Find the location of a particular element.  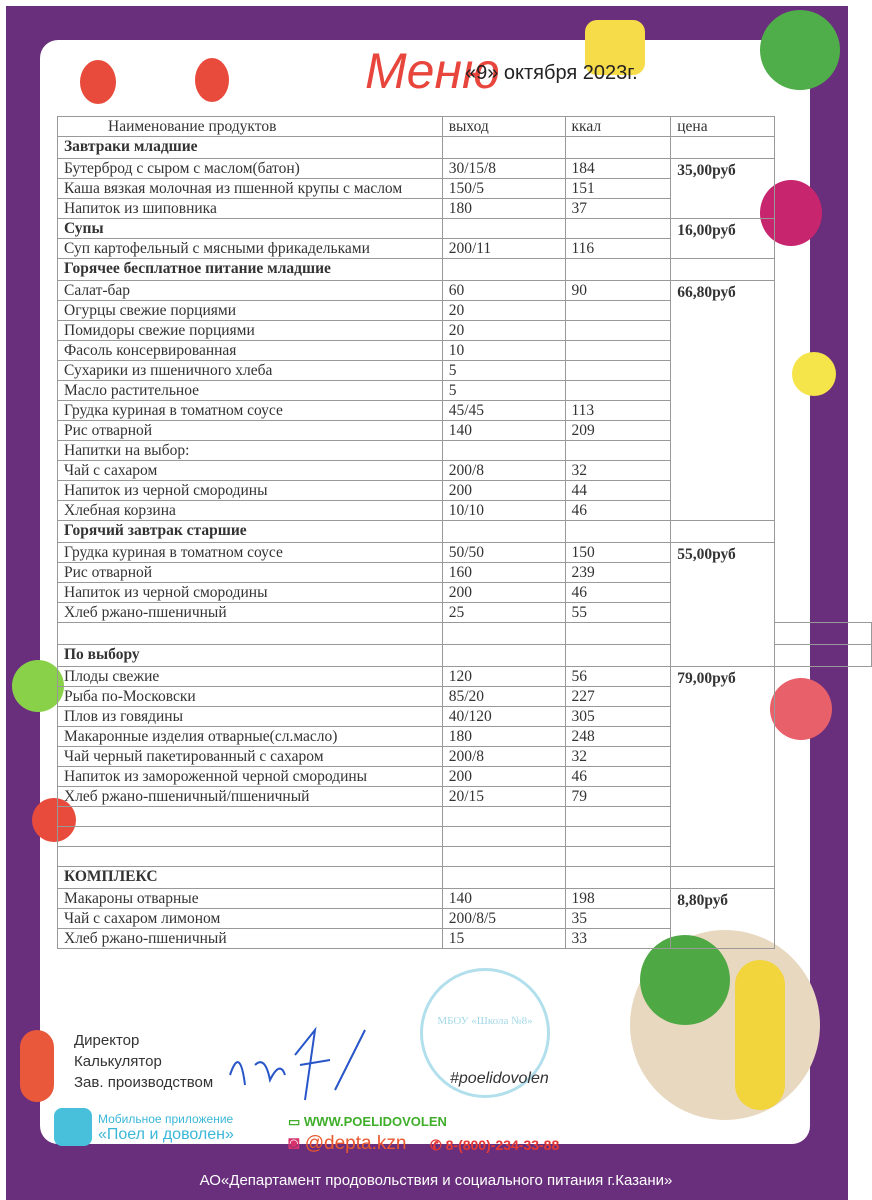

item-name: Чай с сахаром is located at coordinates (250, 470).